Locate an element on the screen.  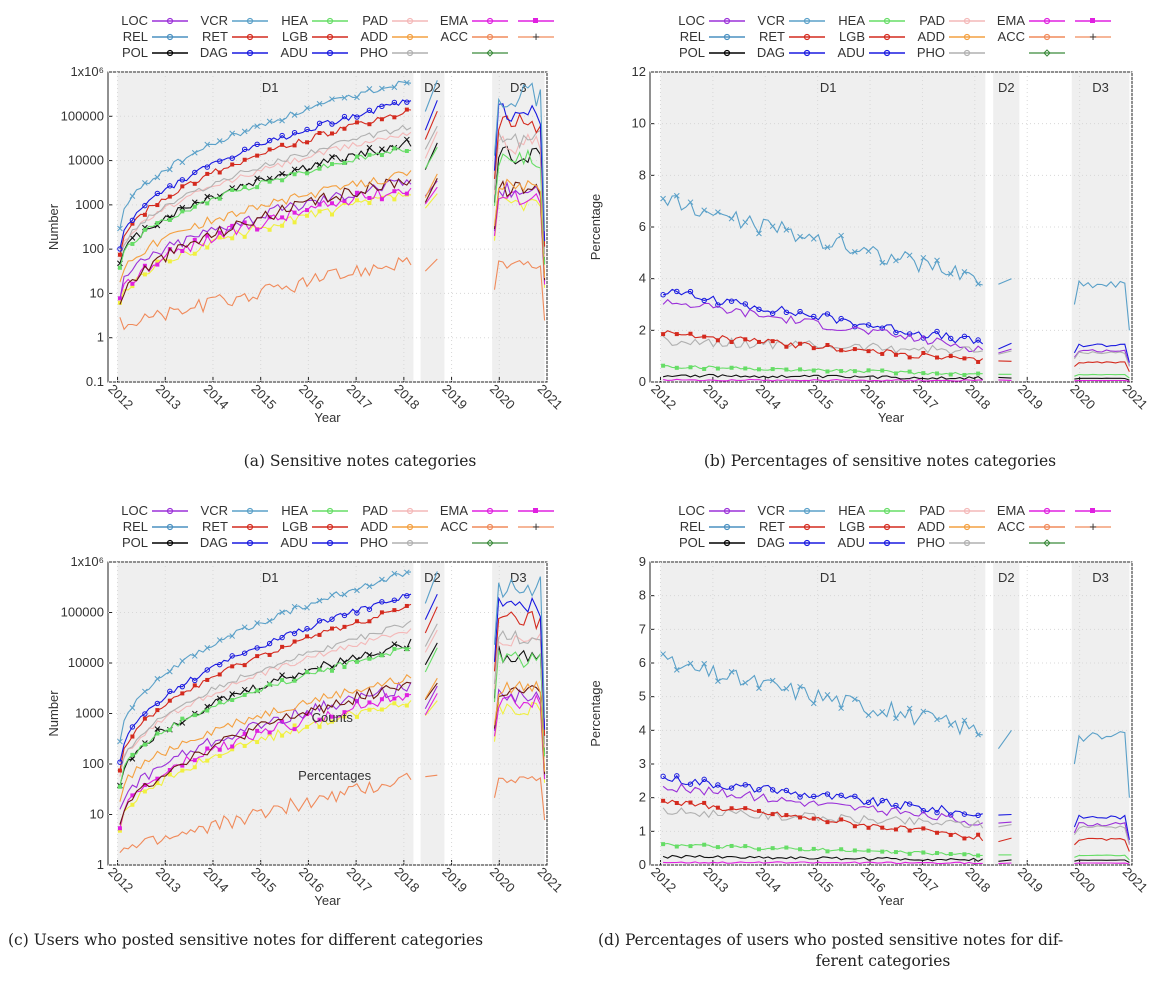
y-tick-label: 2 is located at coordinates (642, 329).